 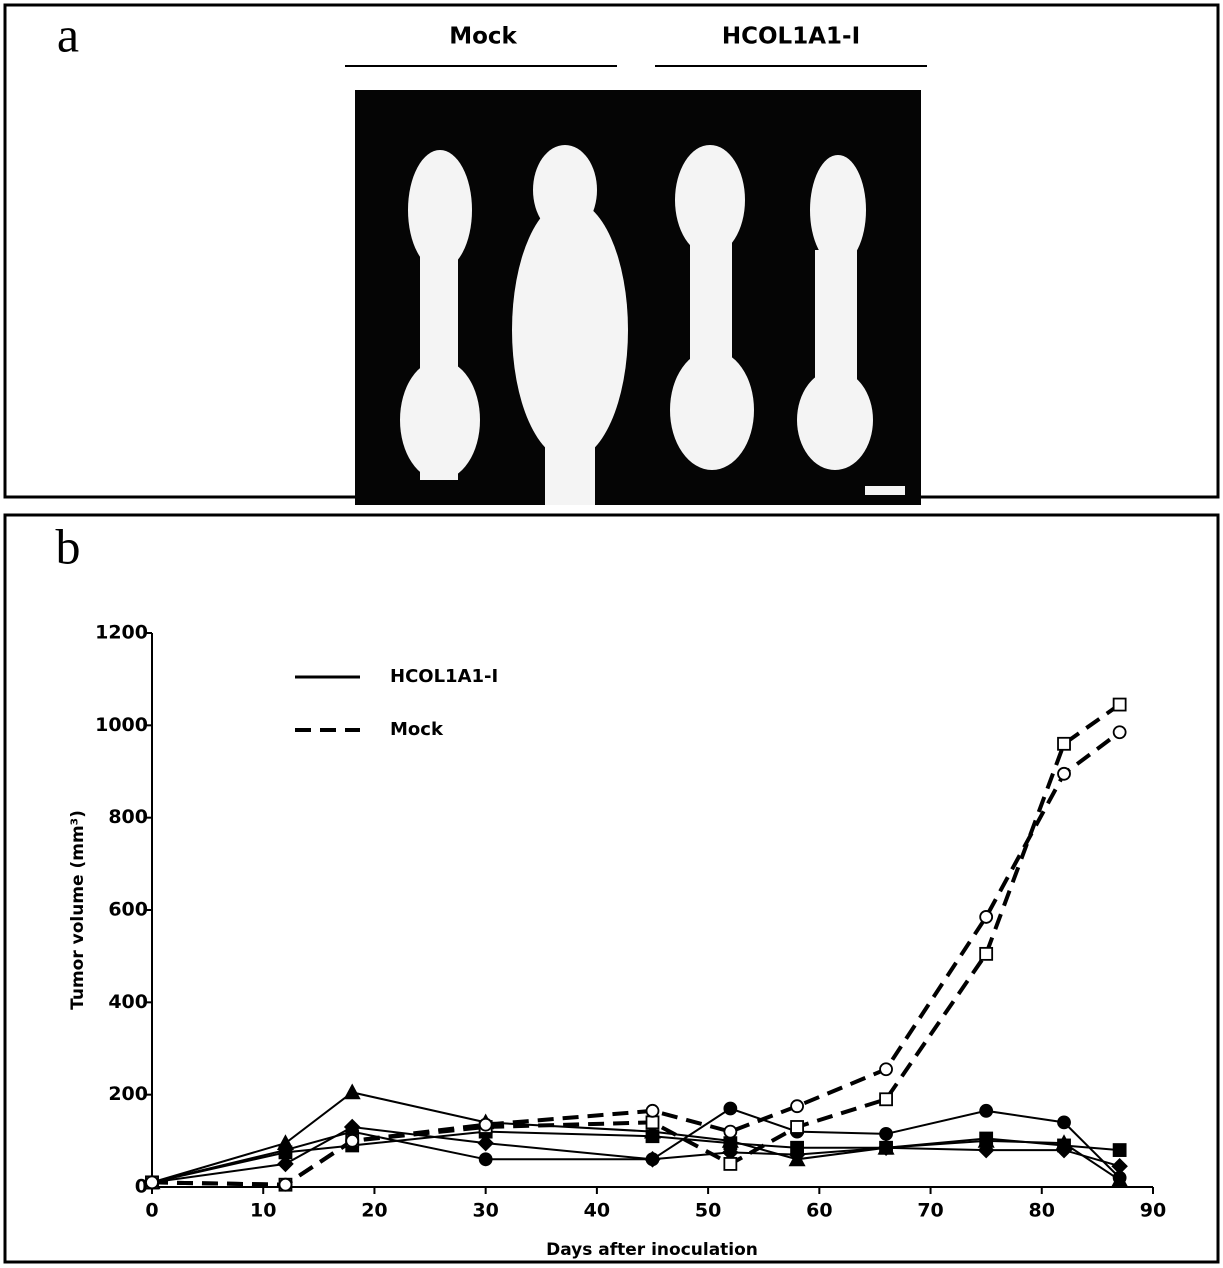 What do you see at coordinates (652, 1250) in the screenshot?
I see `x-axis-title: Days after inoculation` at bounding box center [652, 1250].